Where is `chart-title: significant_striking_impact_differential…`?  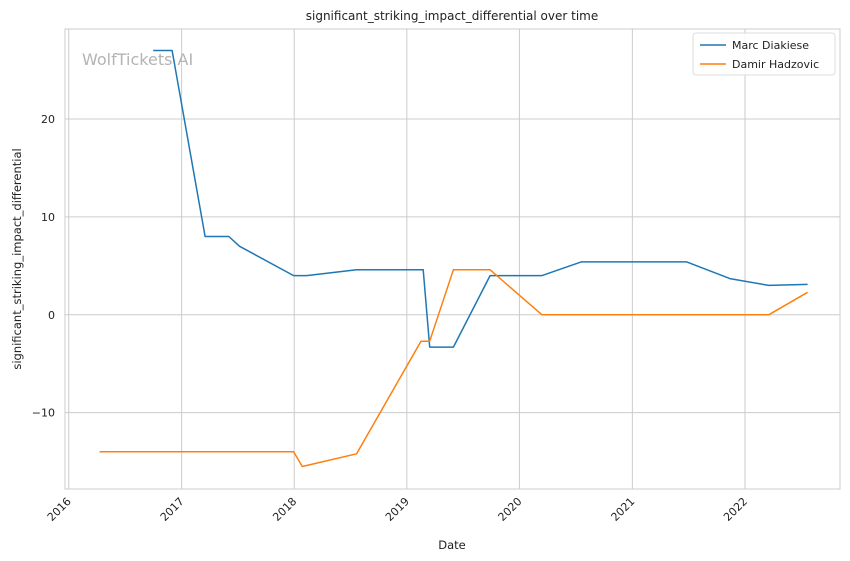
chart-title: significant_striking_impact_differential… is located at coordinates (452, 16).